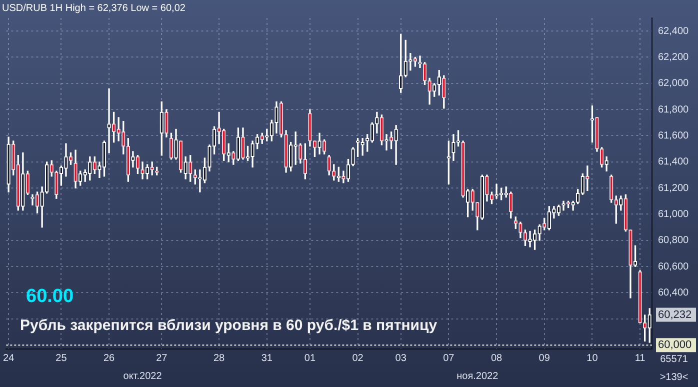  Describe the element at coordinates (675, 314) in the screenshot. I see `text: 60,232` at that location.